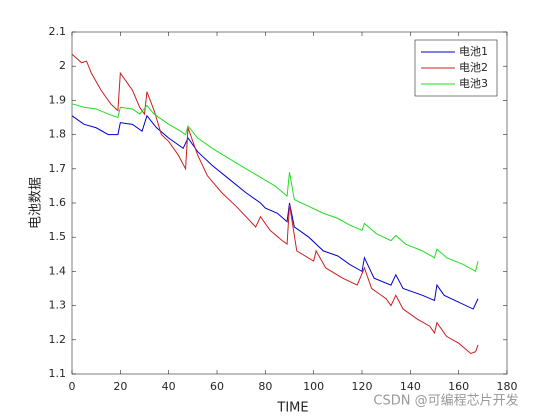 This screenshot has height=420, width=560. What do you see at coordinates (58, 305) in the screenshot?
I see `y-tick-label: 1.3` at bounding box center [58, 305].